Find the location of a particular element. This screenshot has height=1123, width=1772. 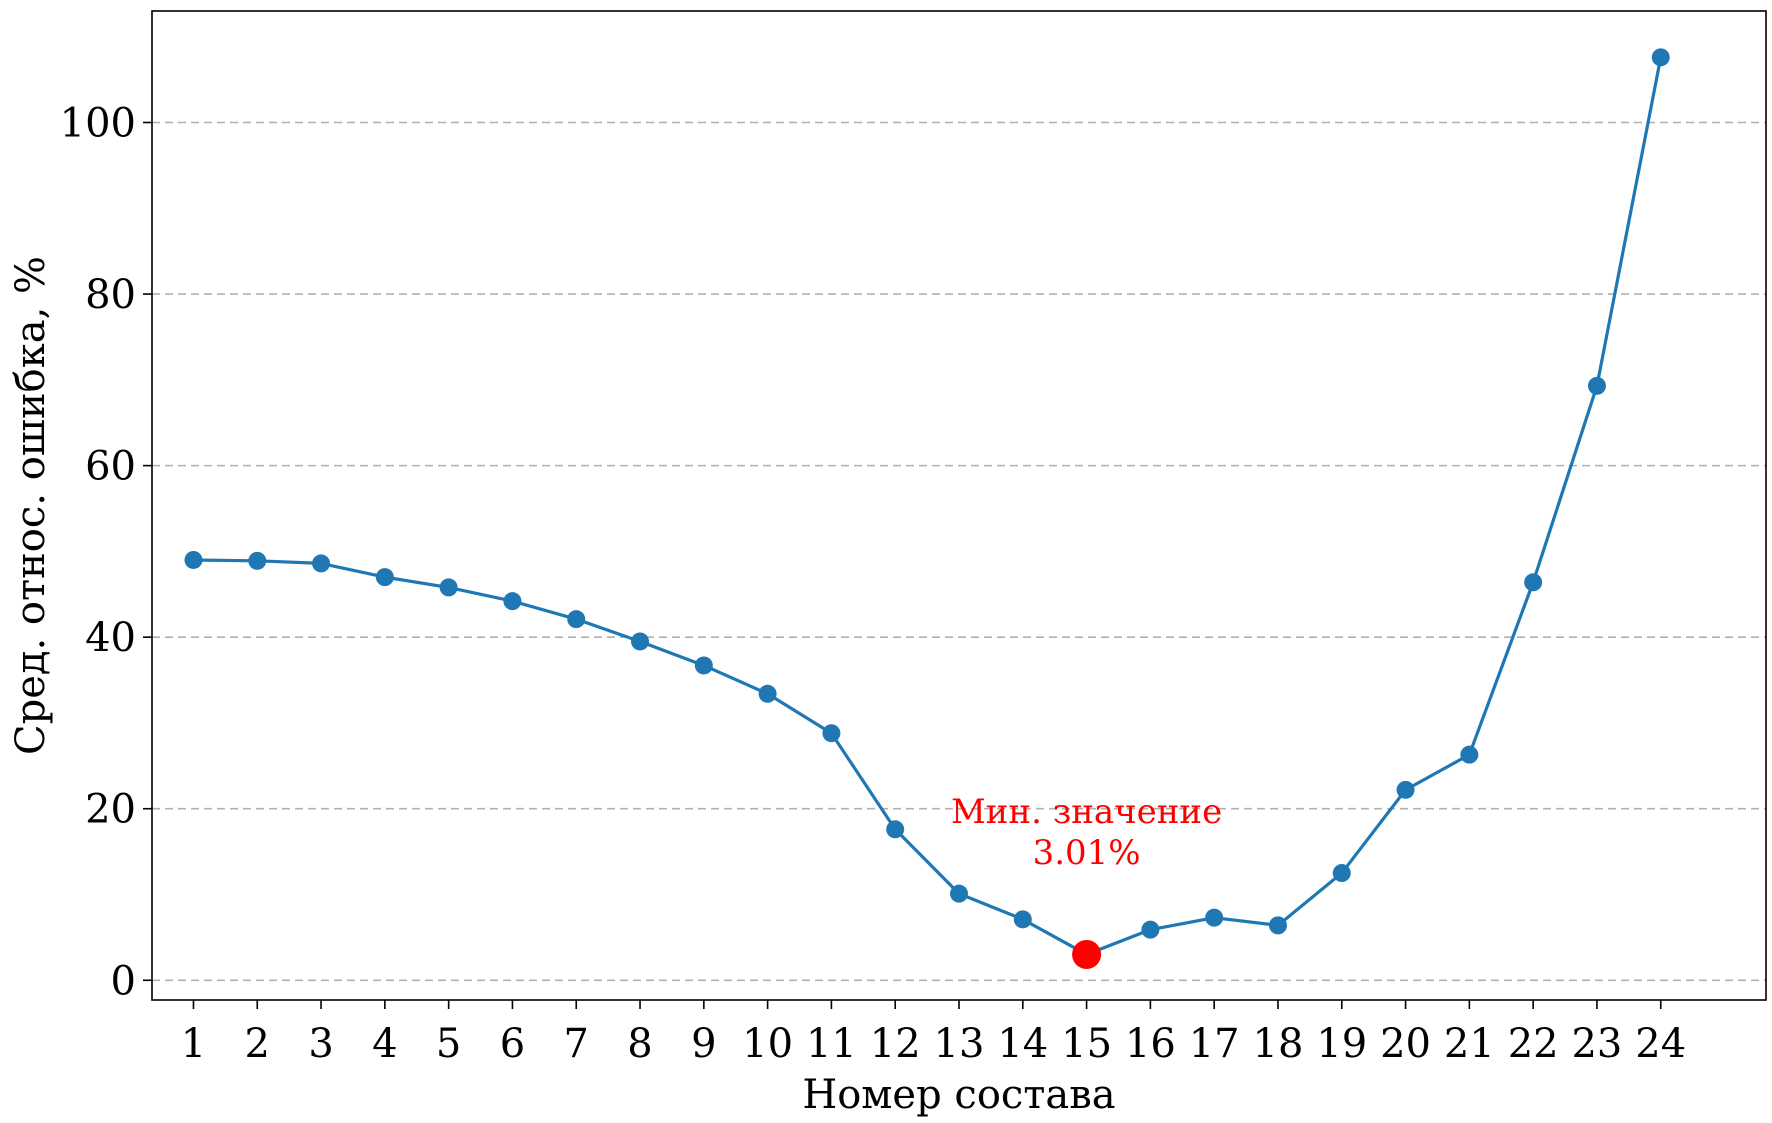

x-tick-label: 14 is located at coordinates (1022, 1044).